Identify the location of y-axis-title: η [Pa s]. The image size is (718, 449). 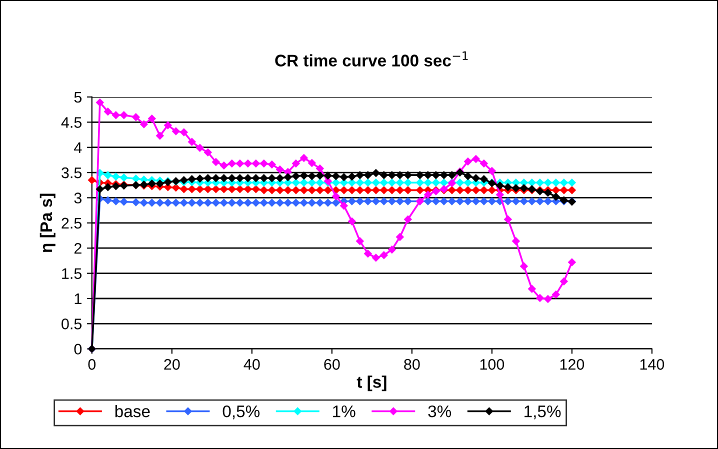
(48, 223).